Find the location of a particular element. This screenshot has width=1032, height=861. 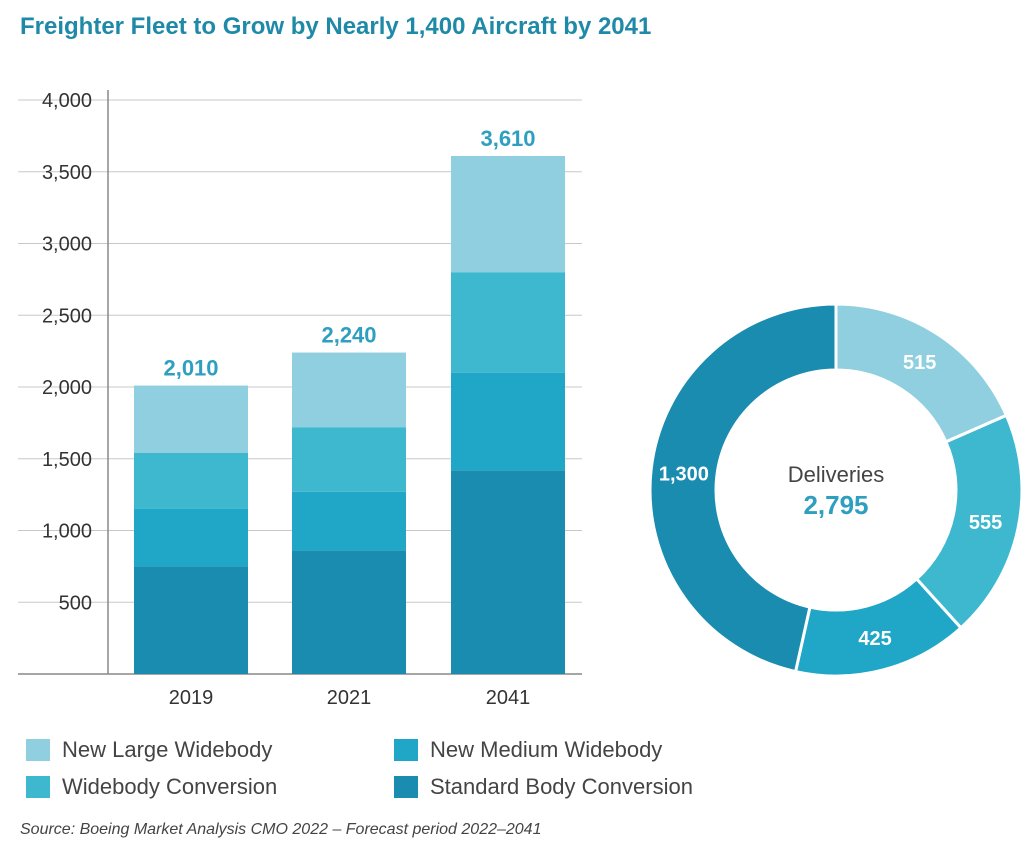

donut-slice is located at coordinates (743, 488).